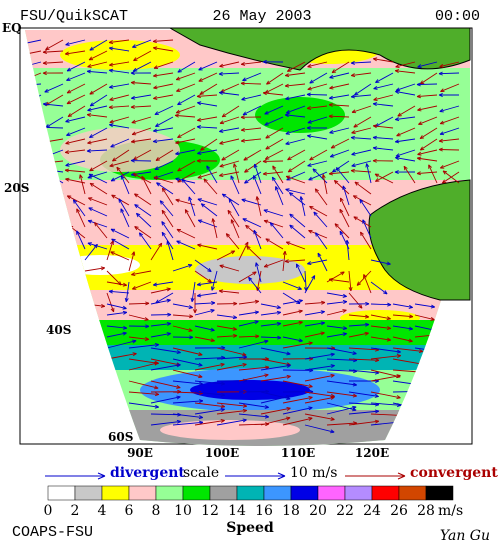 This screenshot has height=554, width=500. I want to click on colorbar-tick-label: 24, so click(372, 511).